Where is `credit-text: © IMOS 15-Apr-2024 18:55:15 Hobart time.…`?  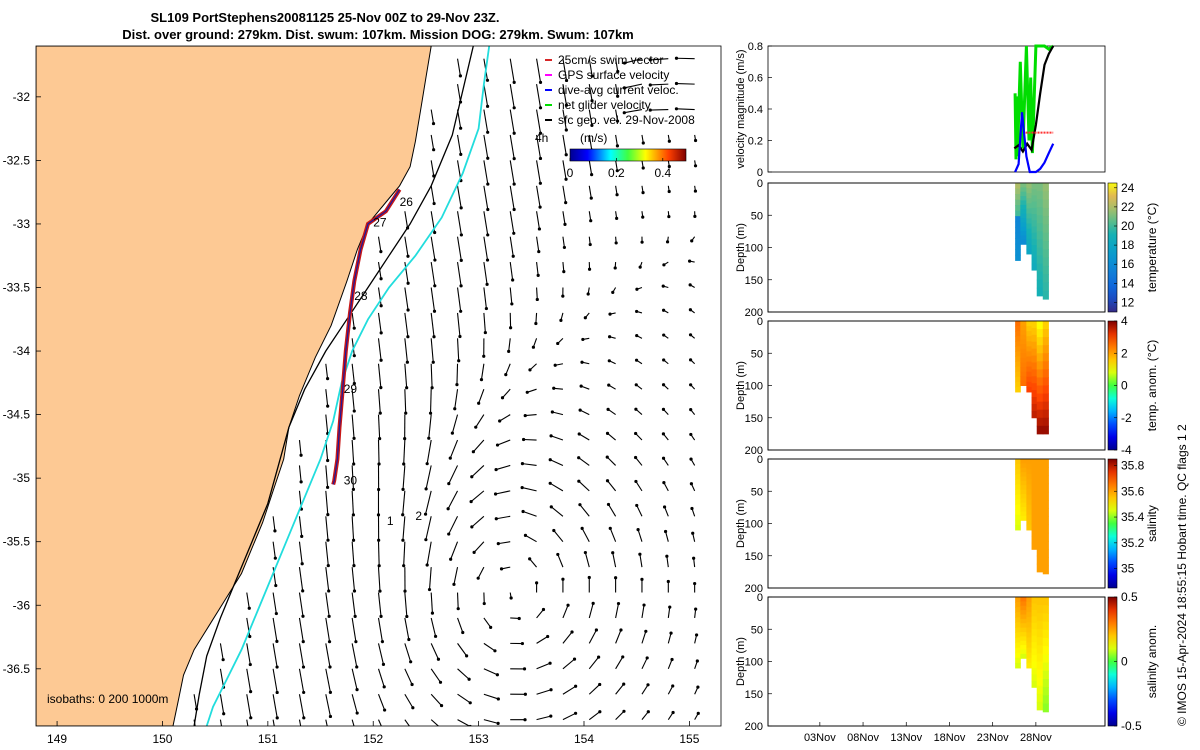
credit-text: © IMOS 15-Apr-2024 18:55:15 Hobart time.… is located at coordinates (1182, 575).